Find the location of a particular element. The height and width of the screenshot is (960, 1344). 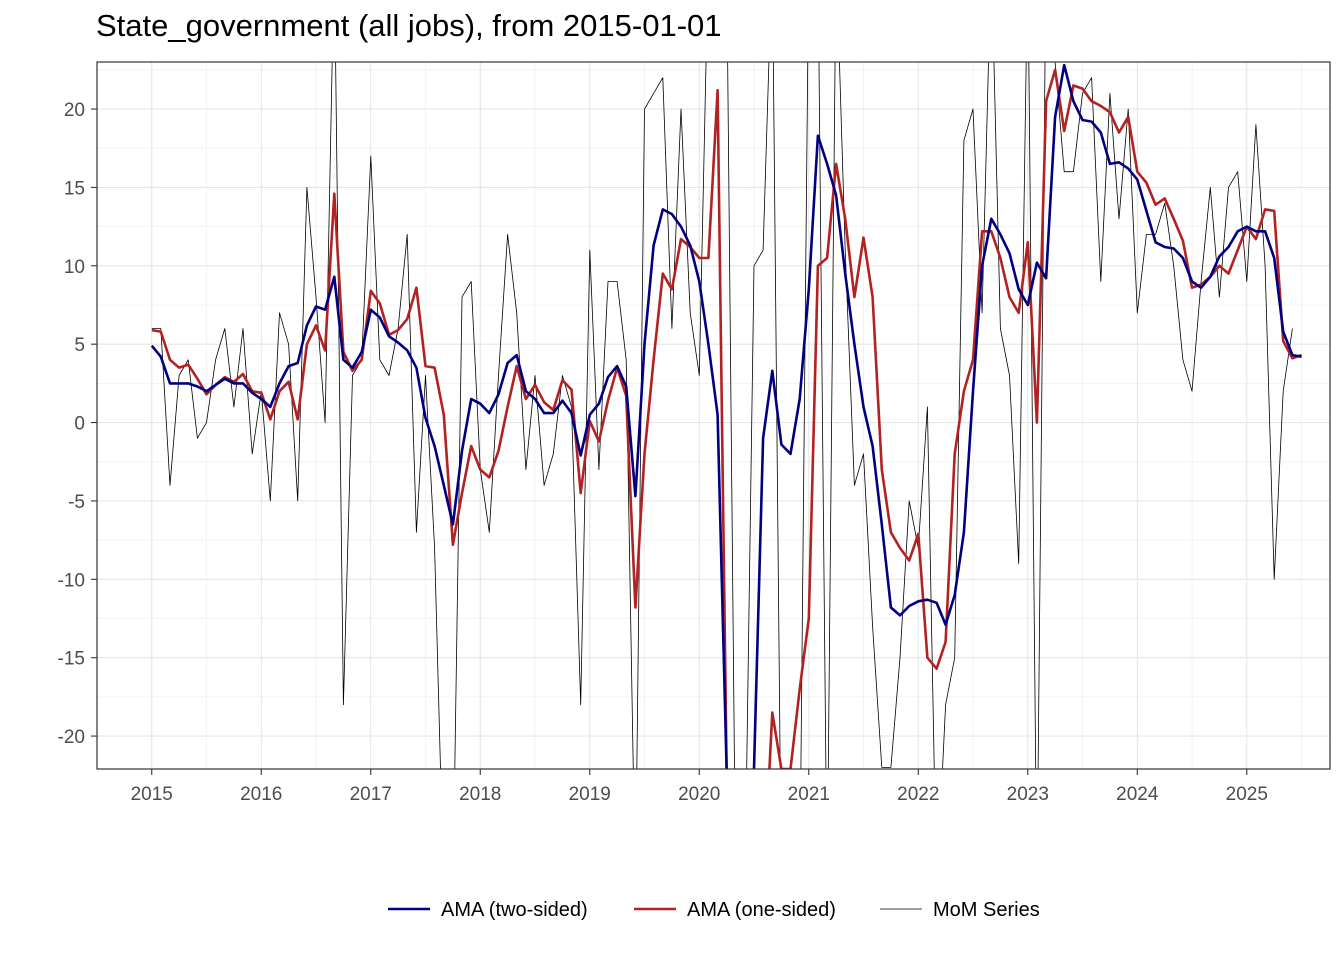

y-tick-label: 5 is located at coordinates (79, 345).